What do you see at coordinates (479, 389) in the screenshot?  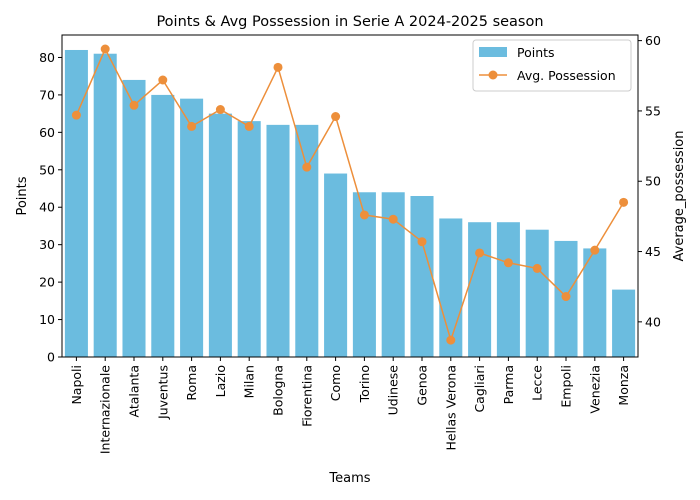 I see `x-tick-label: Cagliari` at bounding box center [479, 389].